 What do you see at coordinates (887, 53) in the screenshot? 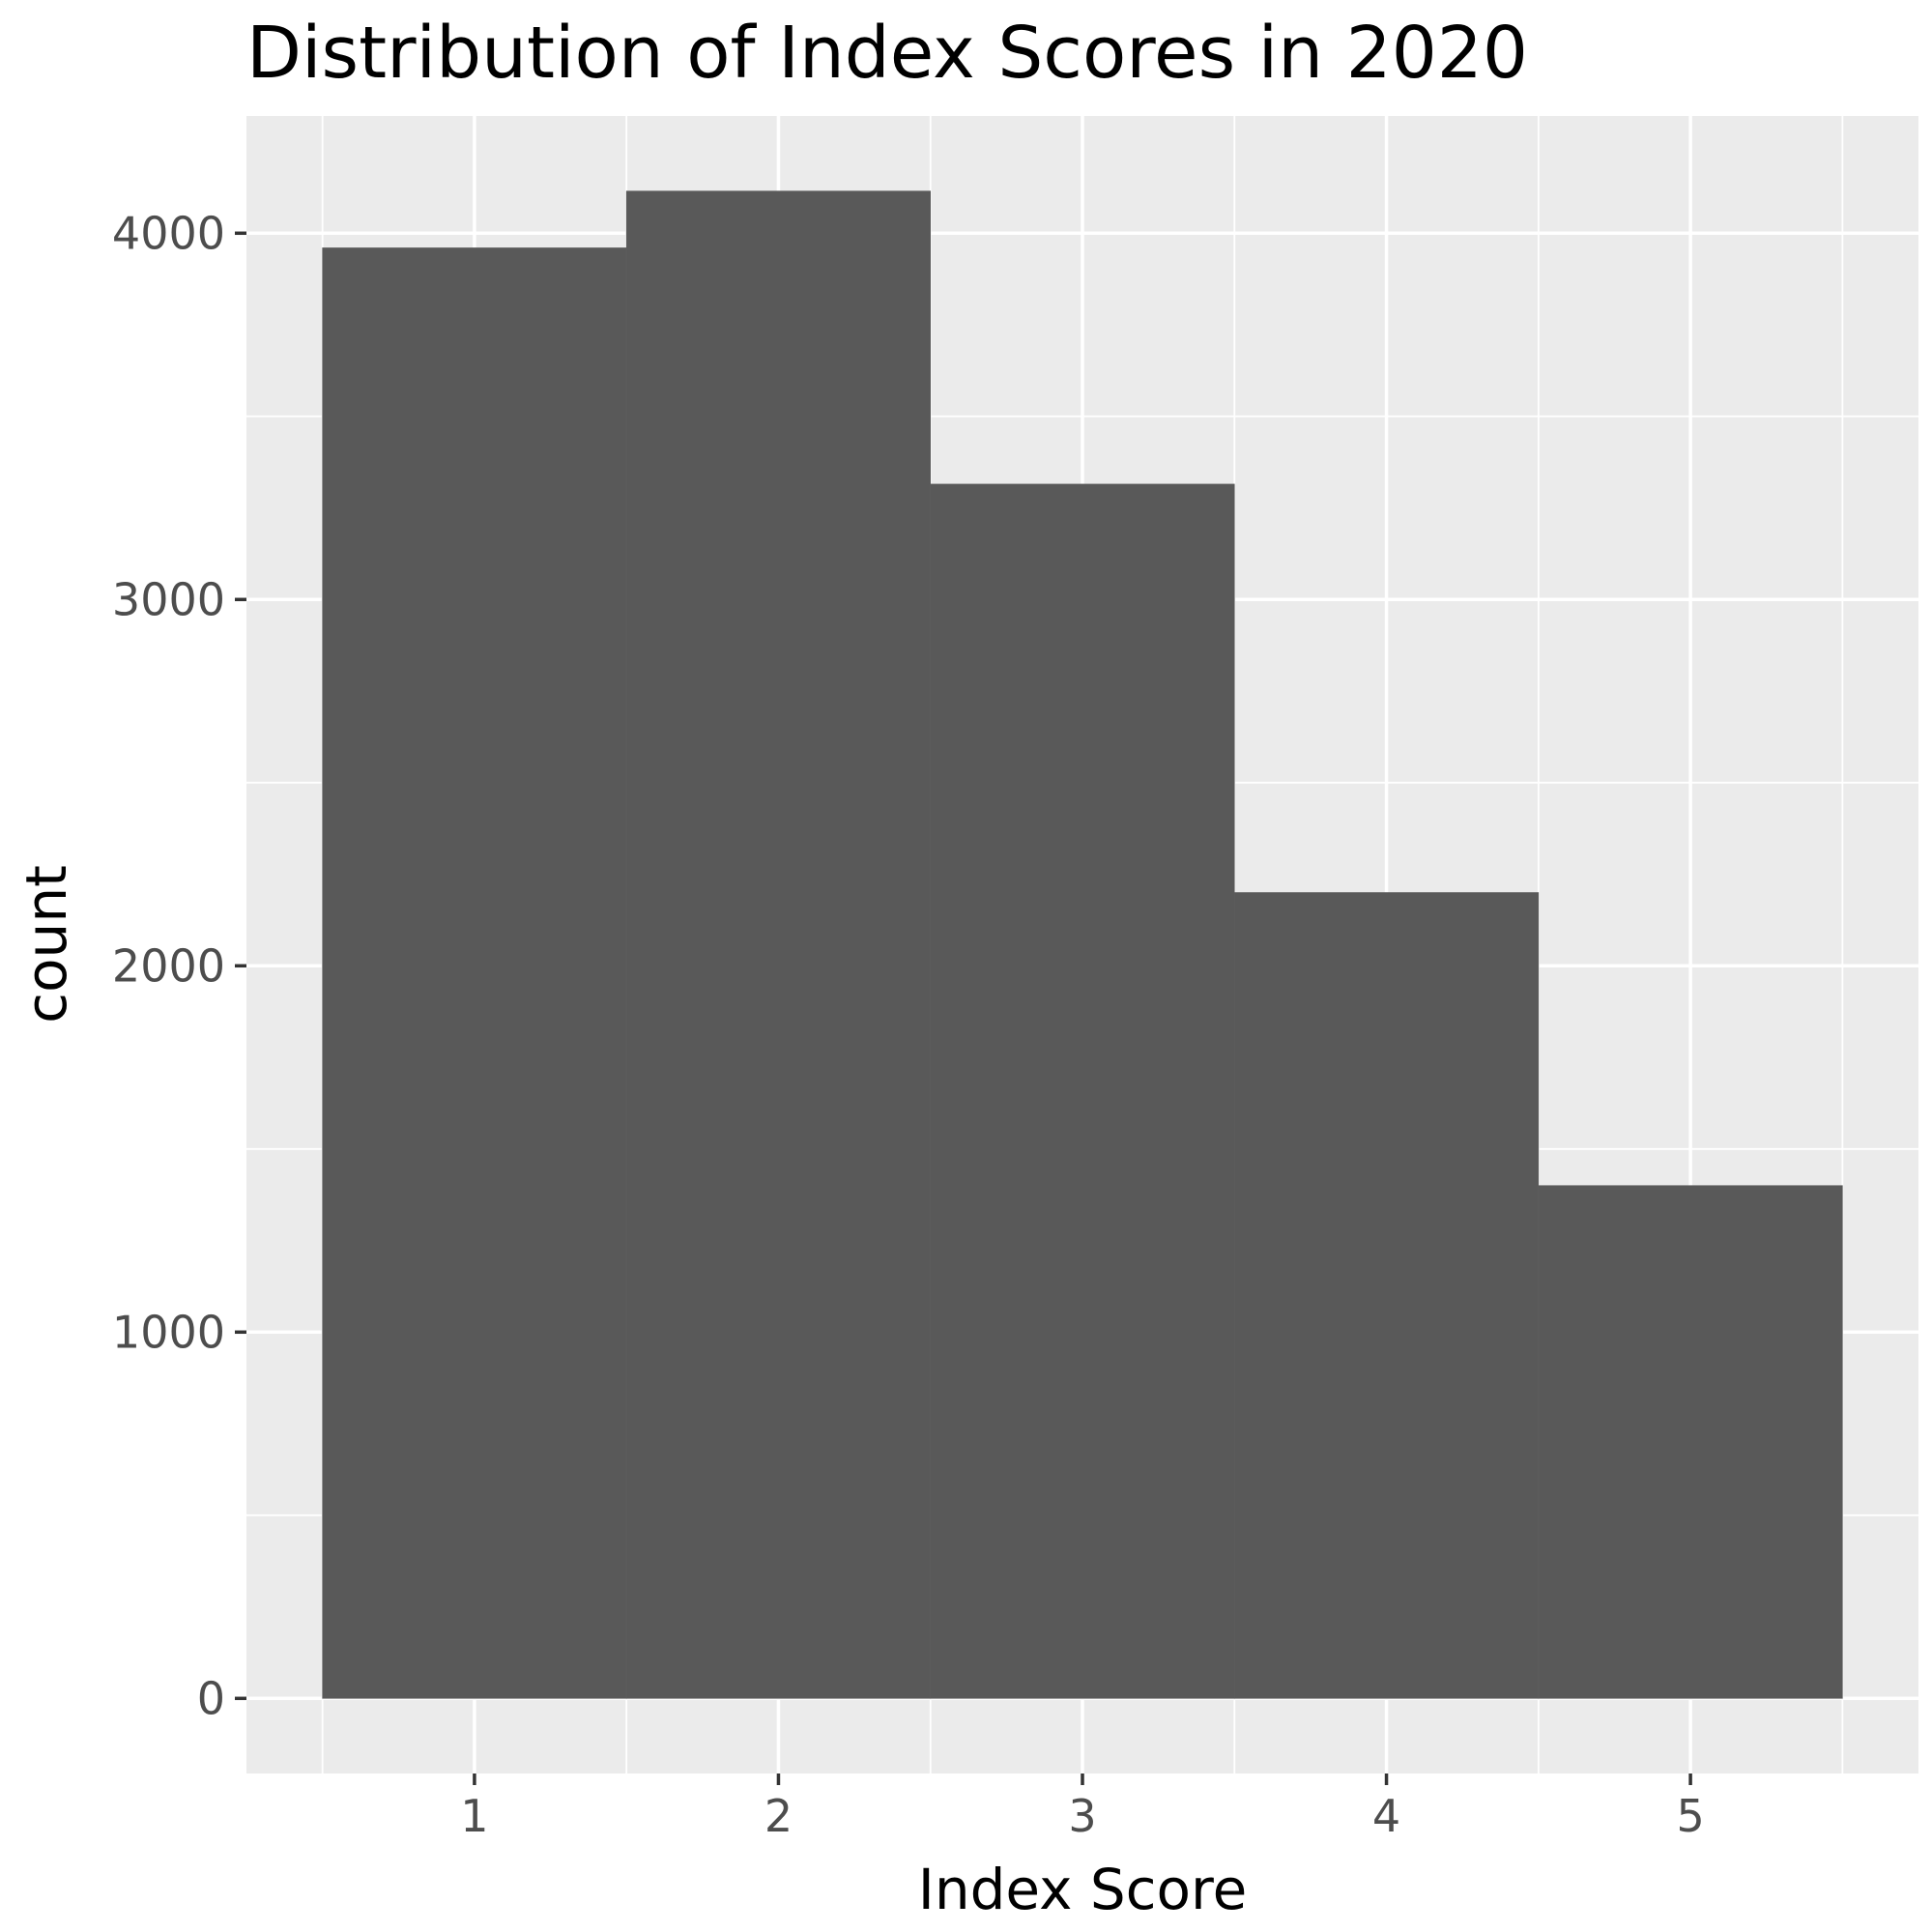
I see `chart-title: Distribution of Index Scores in 2020` at bounding box center [887, 53].